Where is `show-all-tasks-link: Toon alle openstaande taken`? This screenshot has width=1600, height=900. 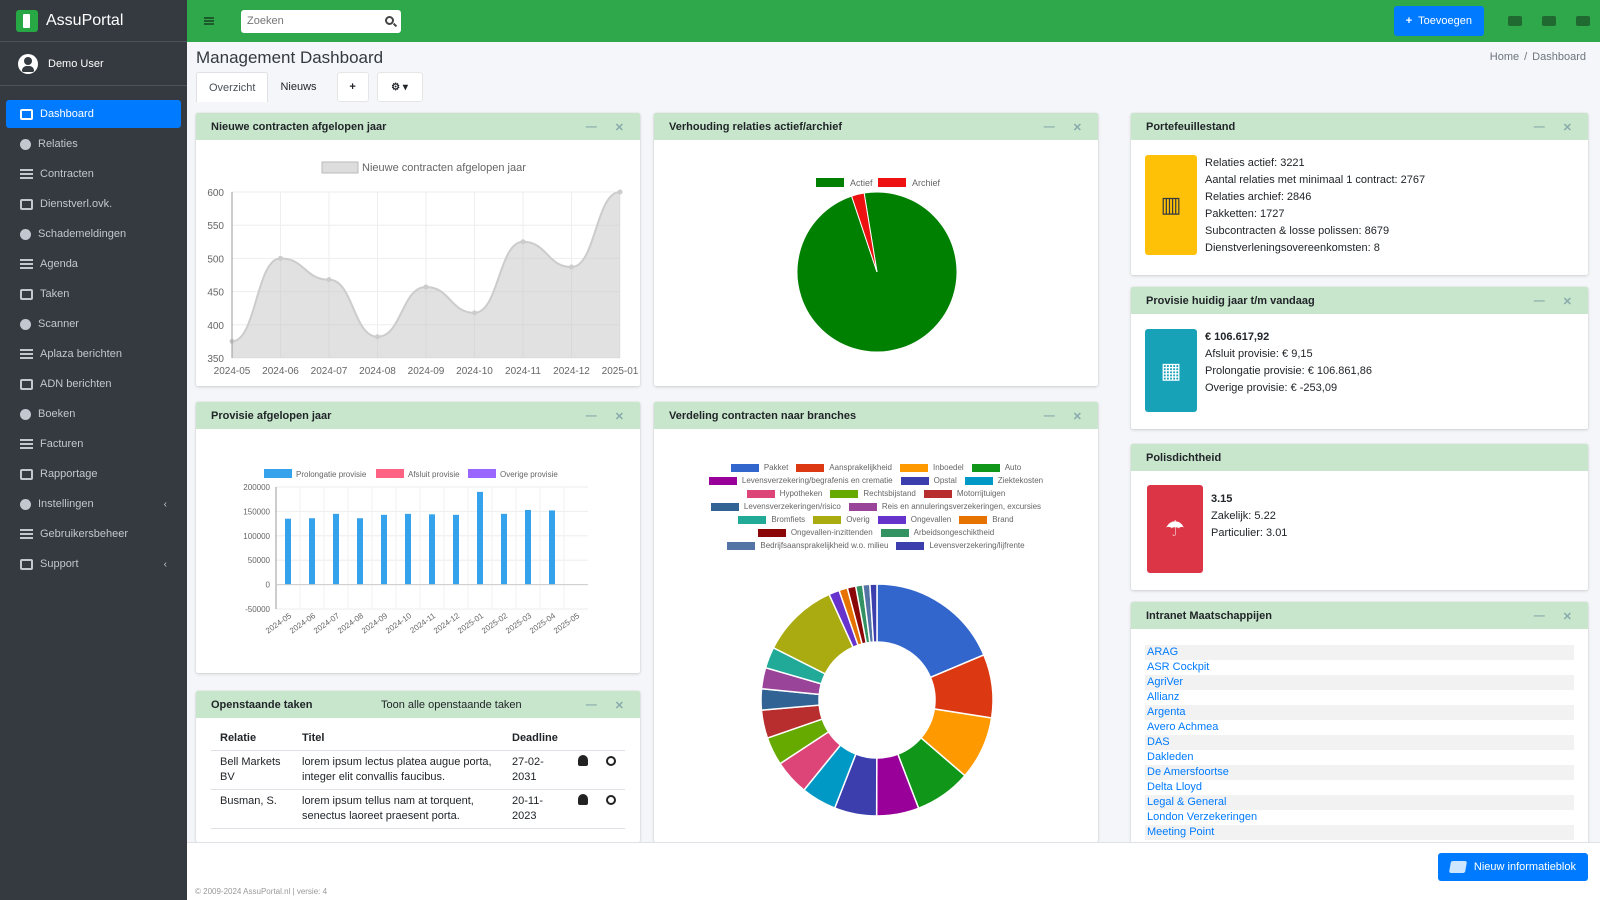 show-all-tasks-link: Toon alle openstaande taken is located at coordinates (451, 704).